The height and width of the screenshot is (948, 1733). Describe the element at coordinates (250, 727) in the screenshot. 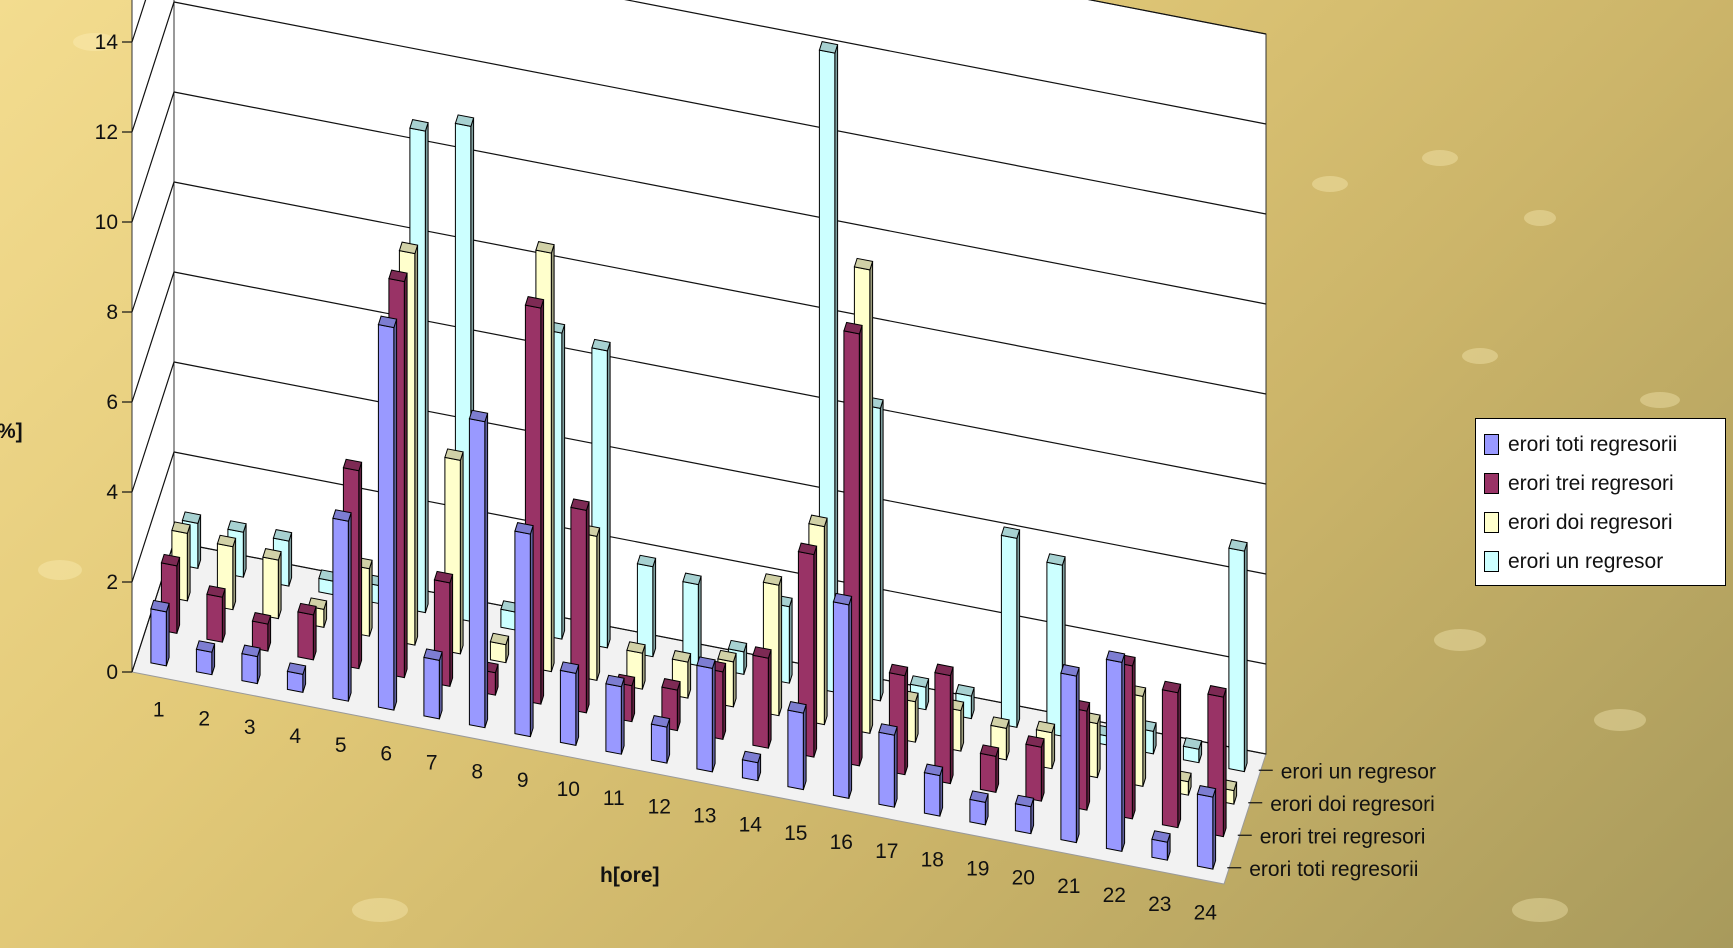

I see `x-tick-label: 3` at that location.